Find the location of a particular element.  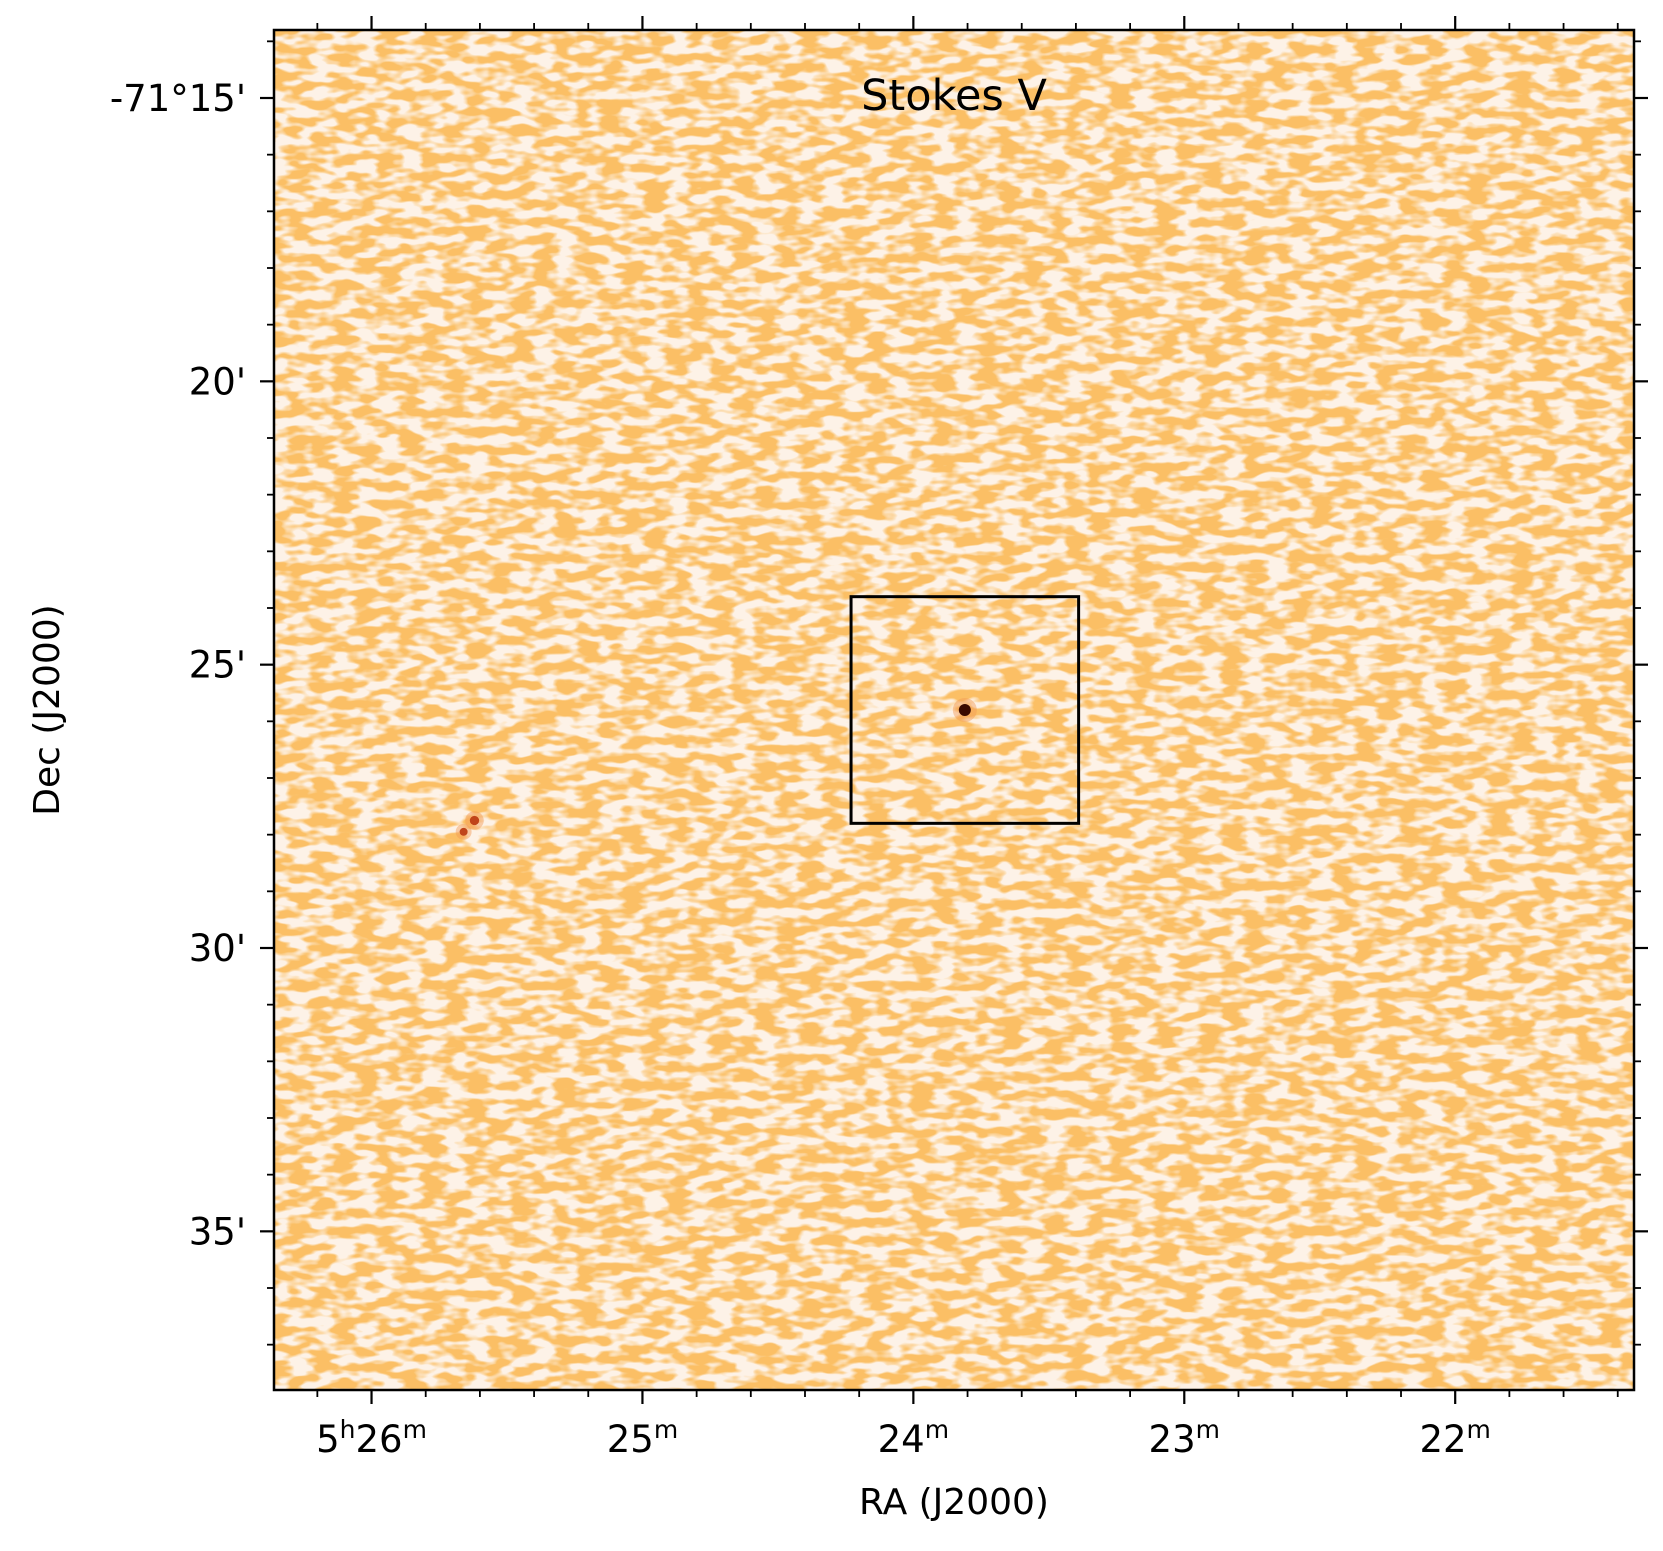

x-tick-label-part: h is located at coordinates (348, 1429).